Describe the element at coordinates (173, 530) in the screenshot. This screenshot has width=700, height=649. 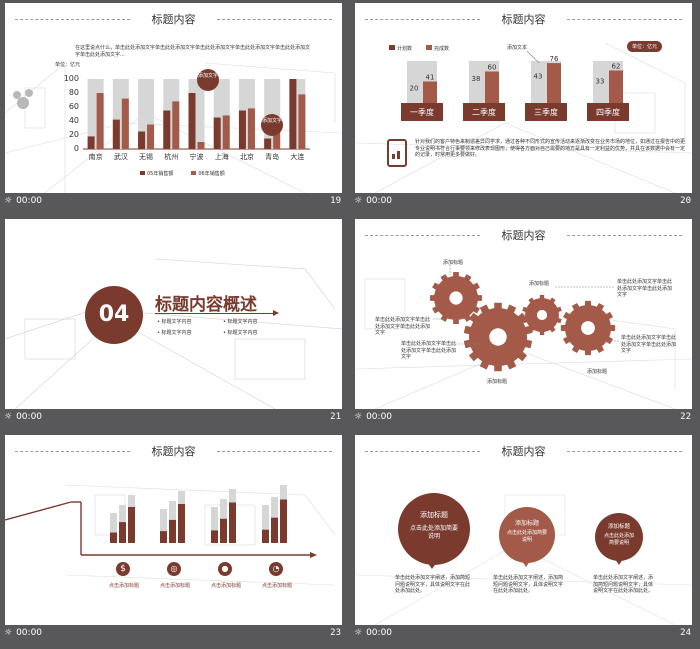
I see `slide-canvas: 标题内容 $ ◎ ● ◔ 点击添加标题 点击添加标题 点击添加标题 点击添加标题` at that location.